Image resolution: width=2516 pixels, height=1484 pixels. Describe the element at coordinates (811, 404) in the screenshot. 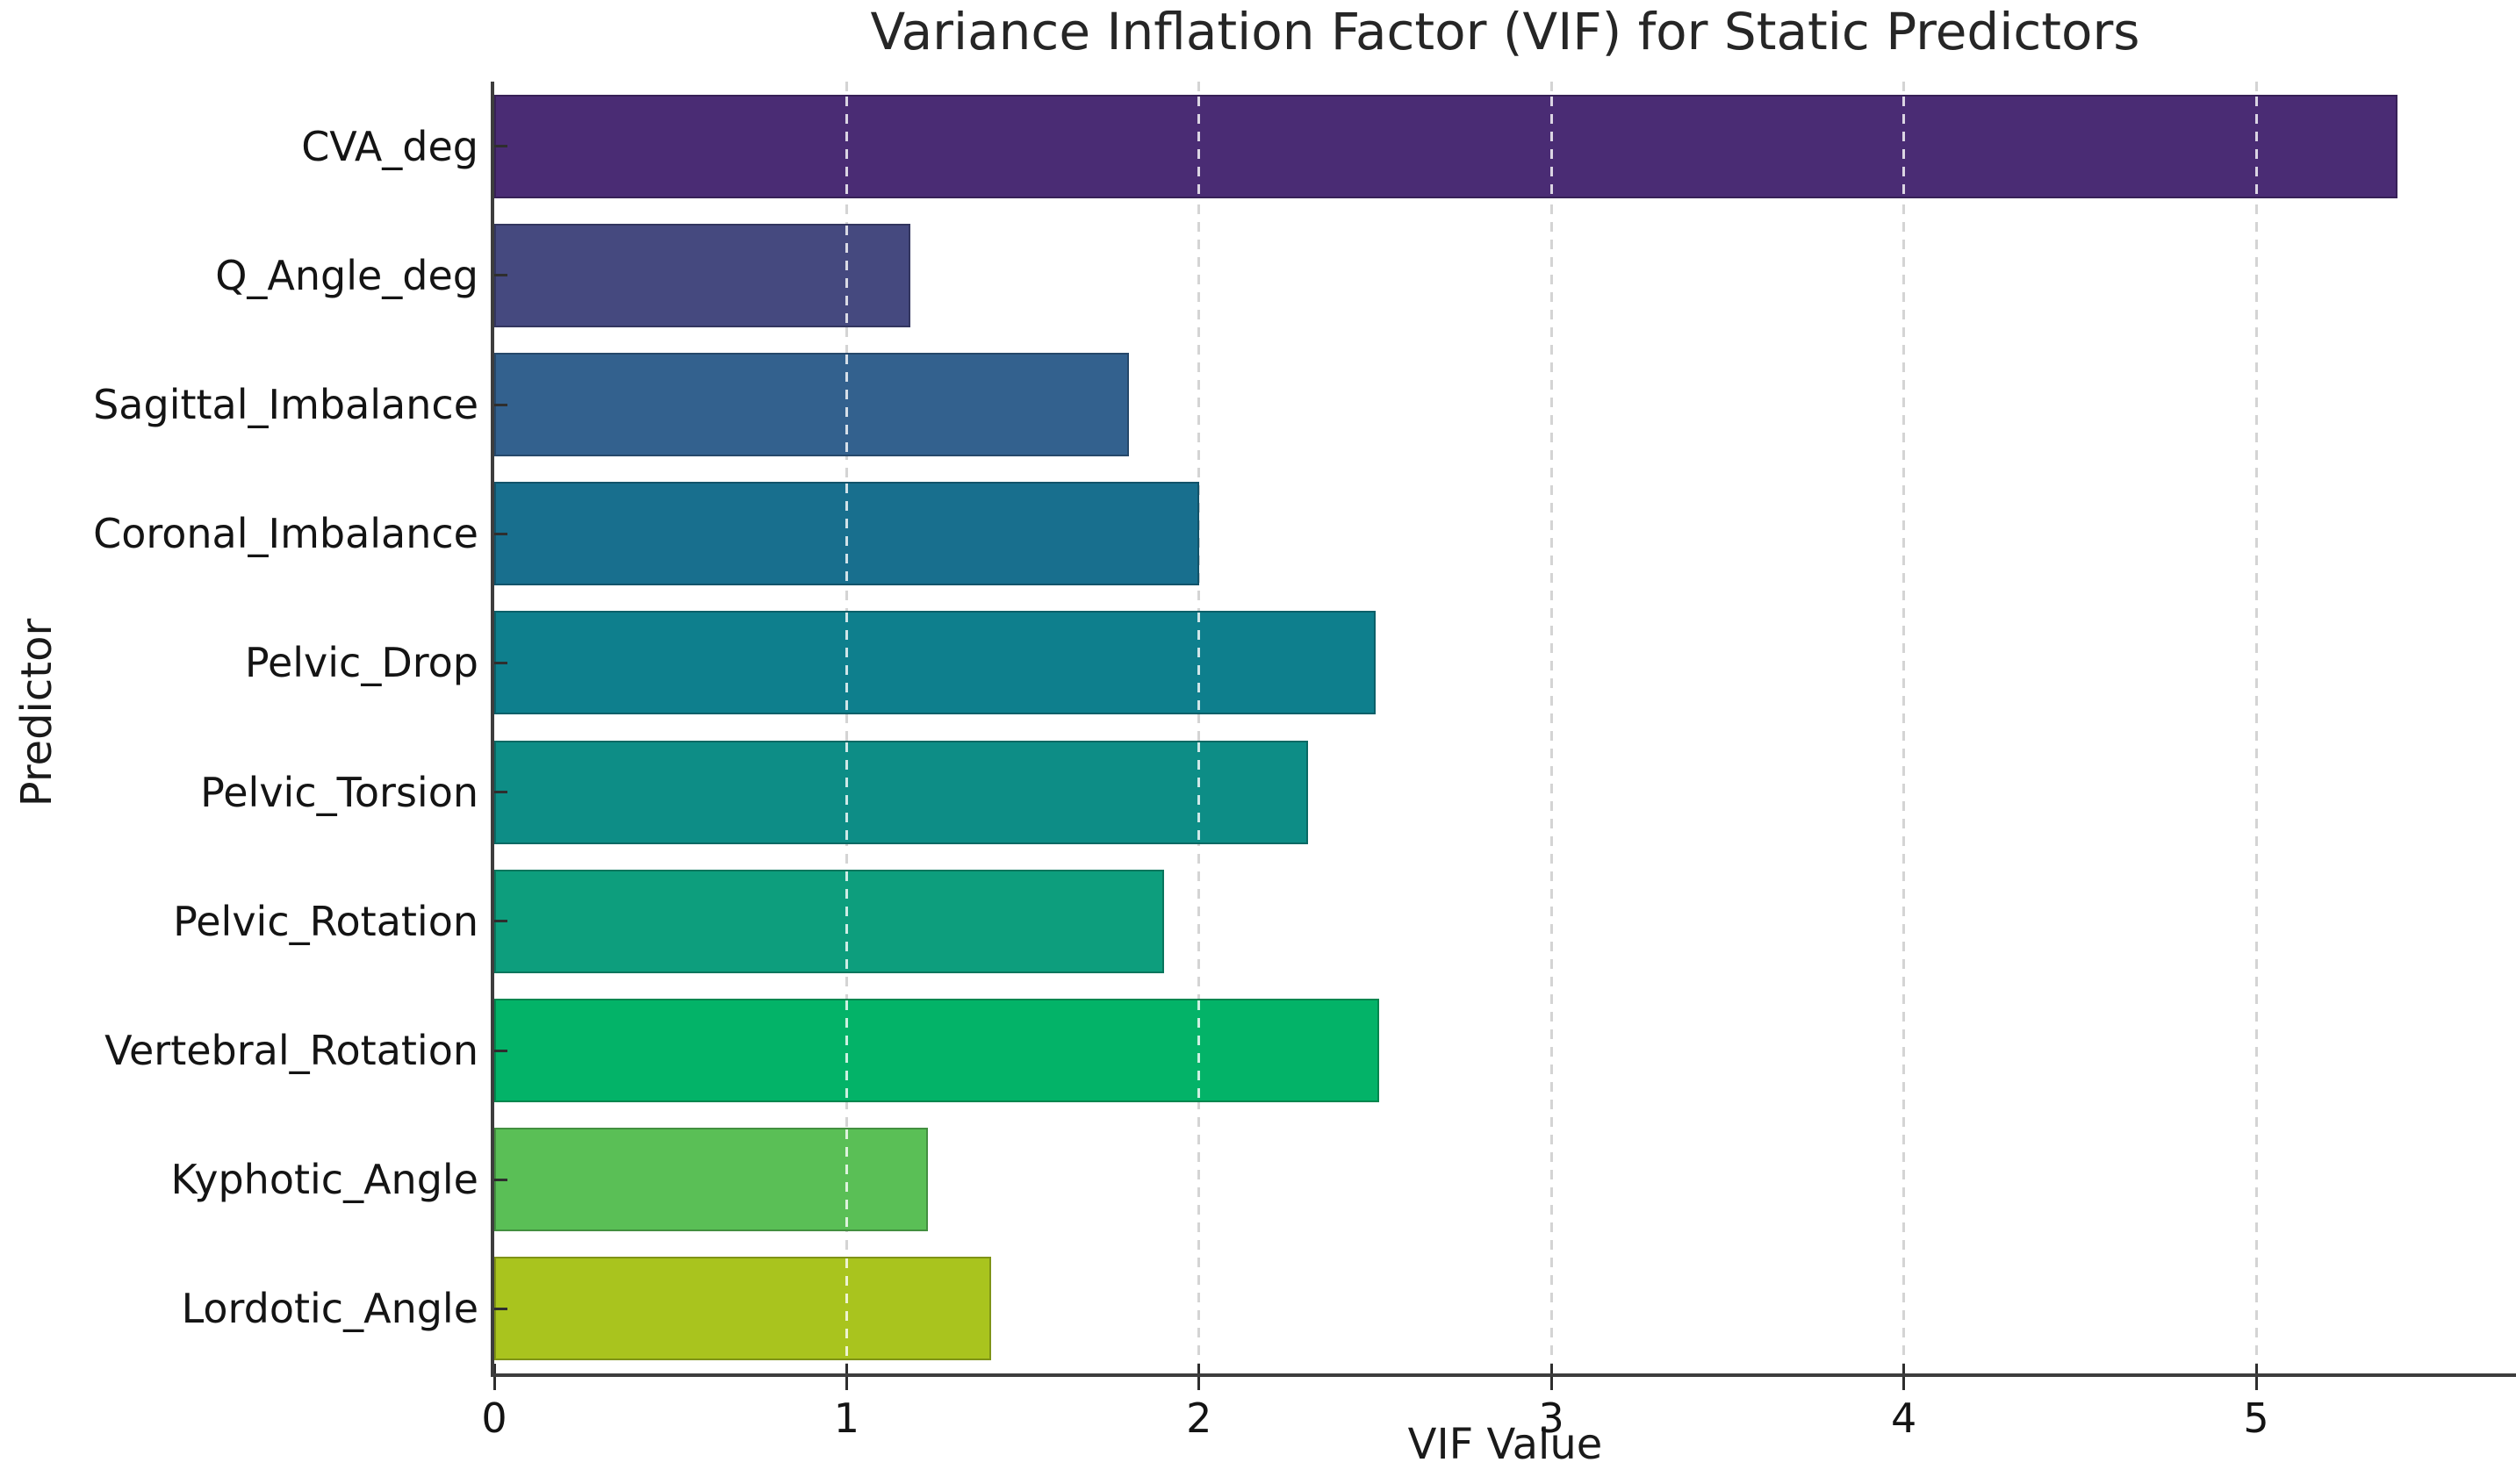

I see `bar-sagittal_imbalance` at that location.